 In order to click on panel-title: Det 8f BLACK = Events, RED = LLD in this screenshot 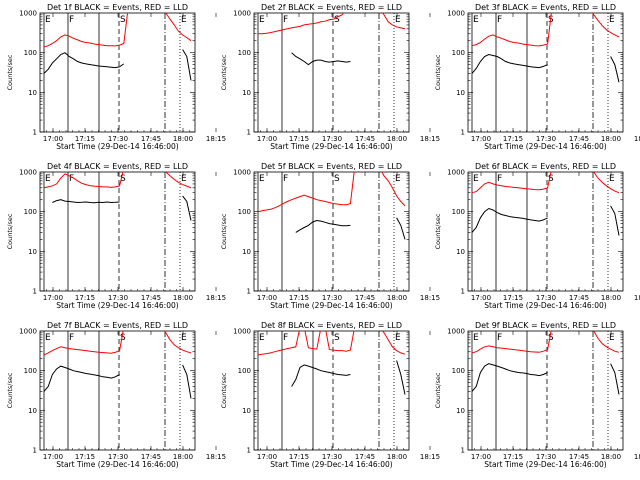, I will do `click(331, 325)`.